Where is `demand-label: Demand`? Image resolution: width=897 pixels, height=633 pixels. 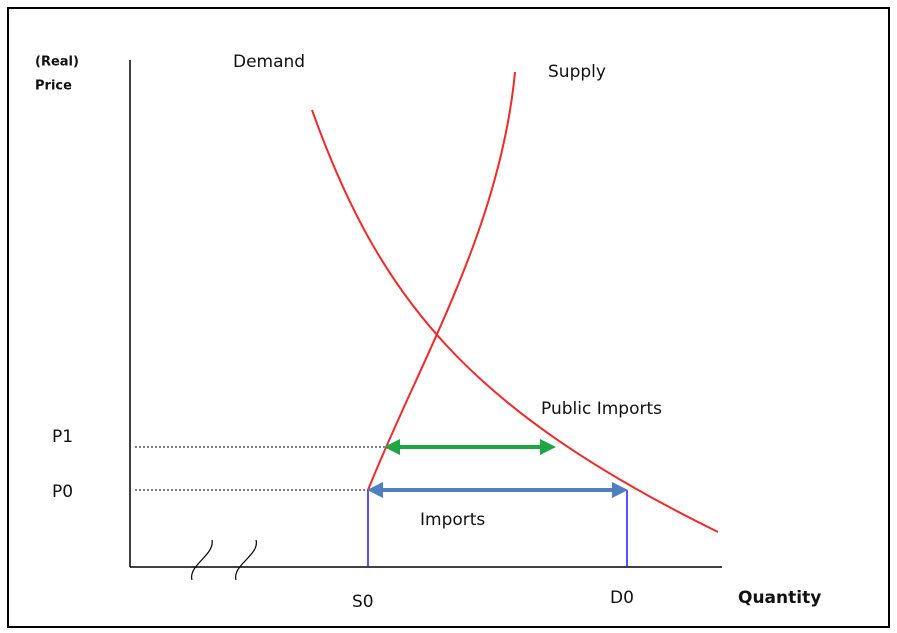 demand-label: Demand is located at coordinates (269, 62).